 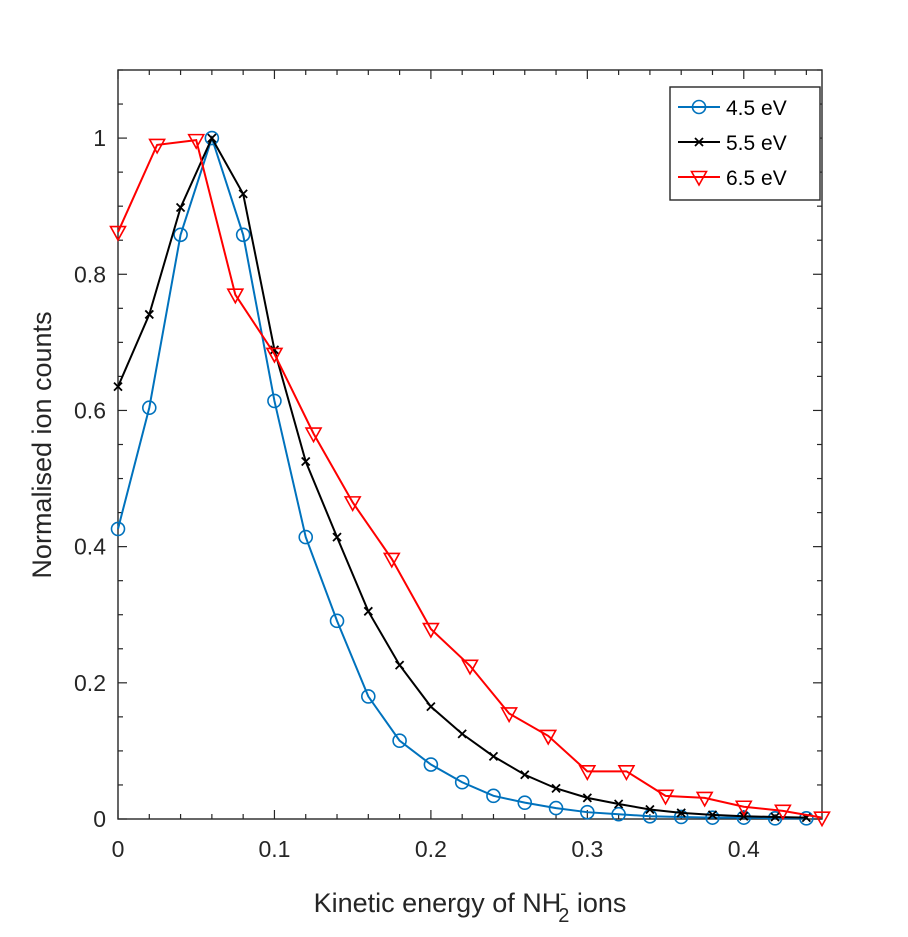 What do you see at coordinates (756, 178) in the screenshot?
I see `legend-label: 6.5 eV` at bounding box center [756, 178].